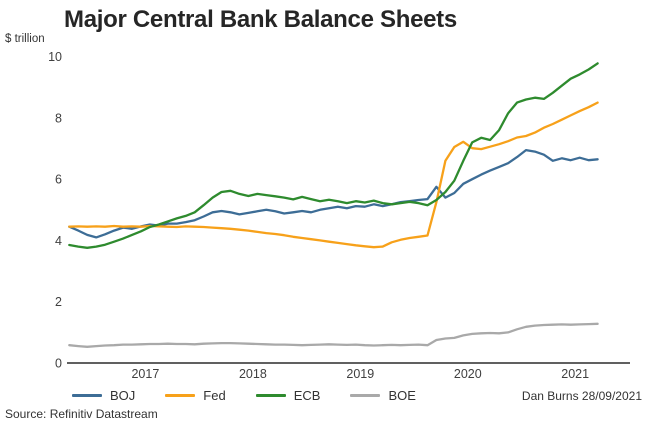 This screenshot has width=650, height=425. What do you see at coordinates (145, 374) in the screenshot?
I see `x-tick-label: 2017` at bounding box center [145, 374].